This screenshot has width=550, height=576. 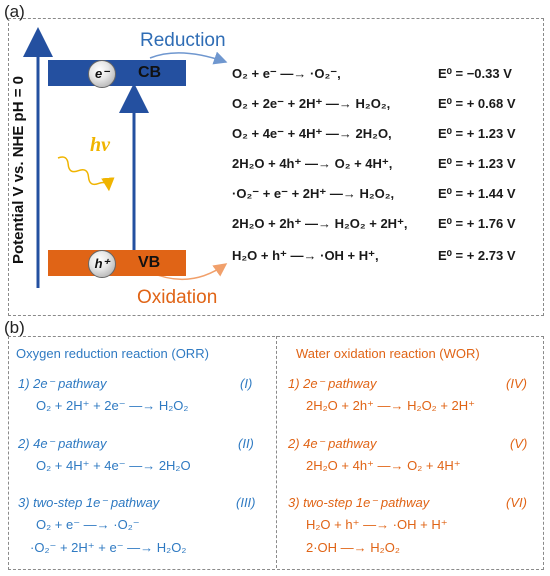 I want to click on orr-equation: O₂ + e⁻ —→ ·O₂⁻, so click(x=88, y=524).